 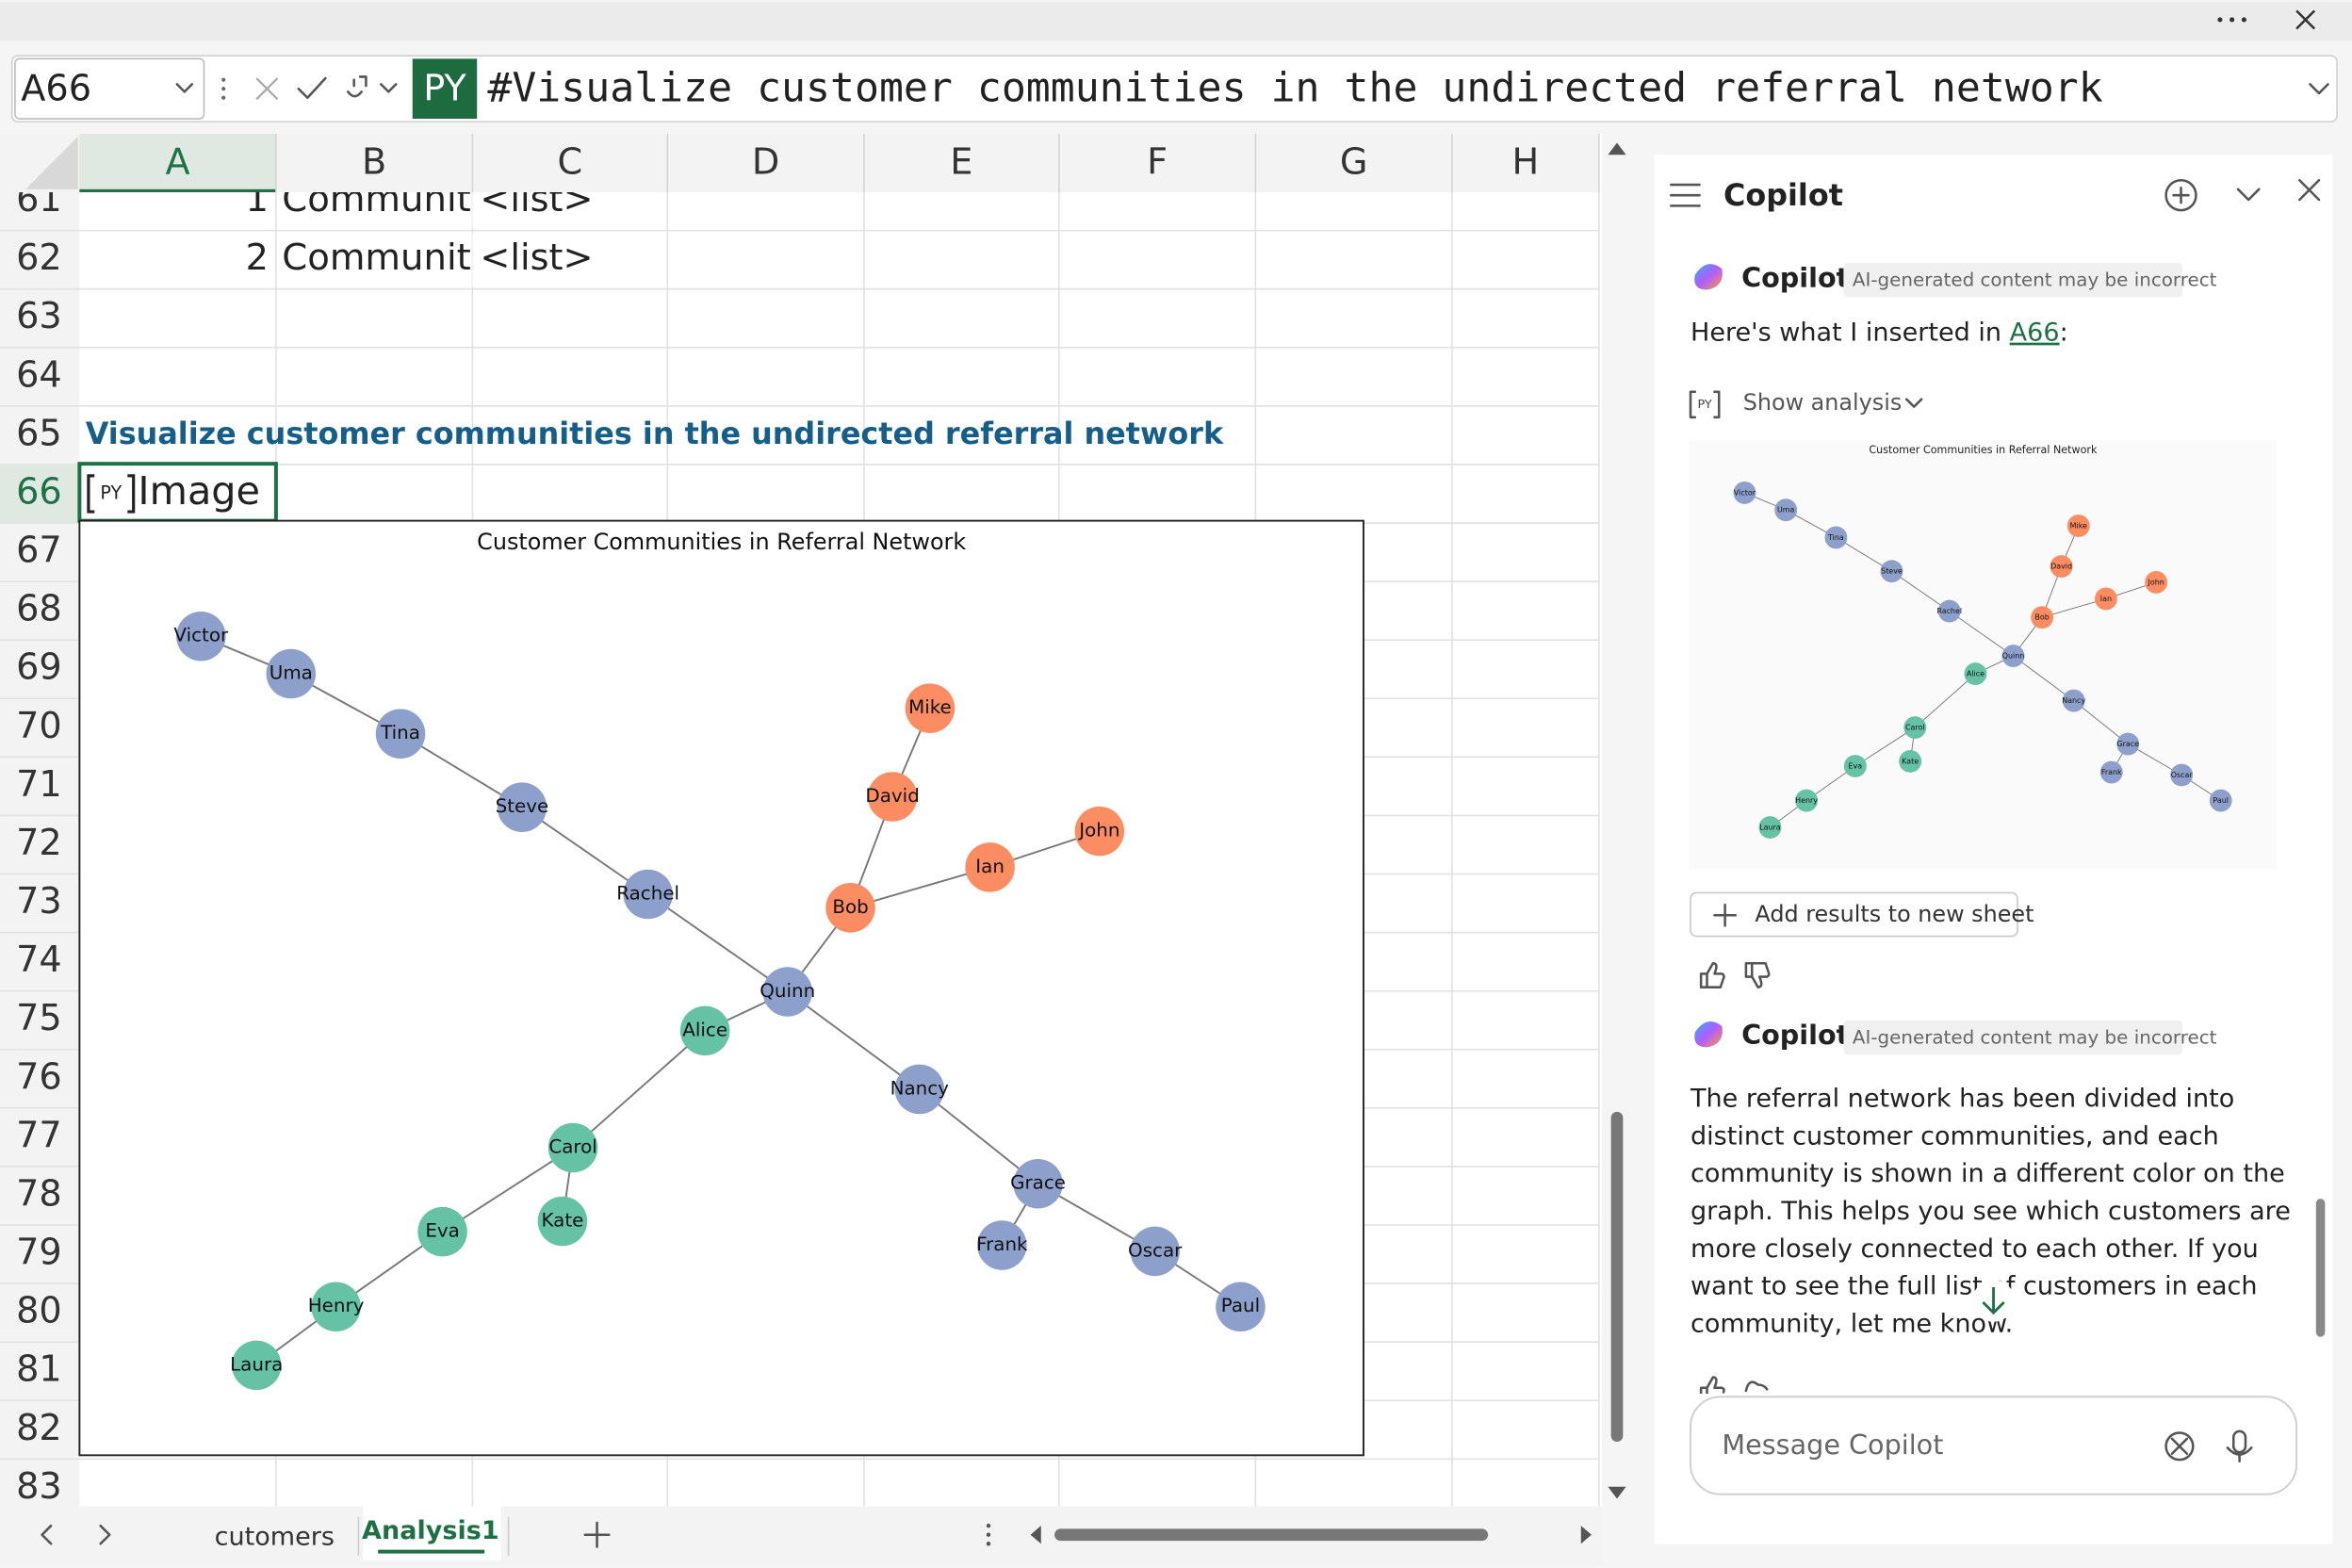 I want to click on column-header: E, so click(x=961, y=162).